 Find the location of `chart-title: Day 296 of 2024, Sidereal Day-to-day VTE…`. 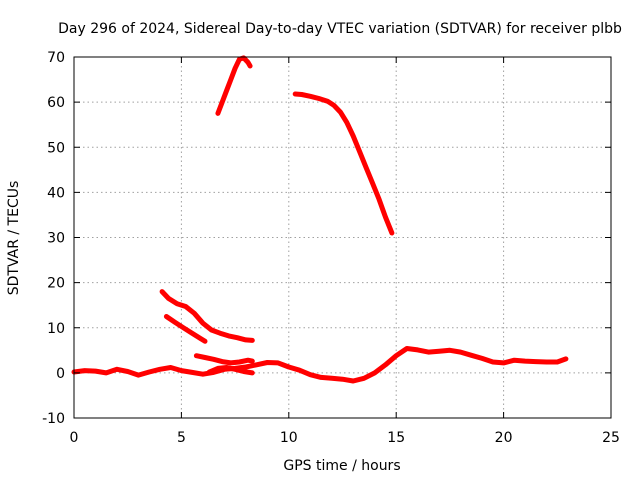

chart-title: Day 296 of 2024, Sidereal Day-to-day VTE… is located at coordinates (340, 29).